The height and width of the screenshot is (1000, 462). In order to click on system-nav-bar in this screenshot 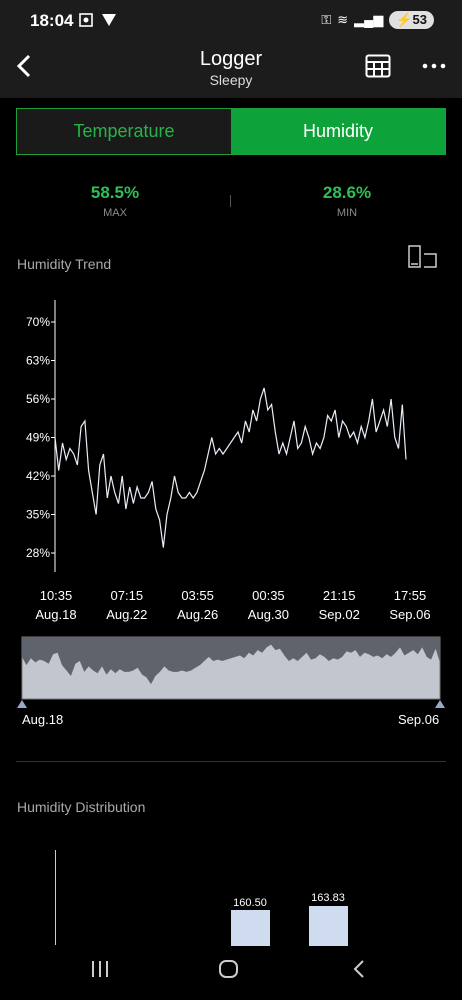, I will do `click(231, 974)`.